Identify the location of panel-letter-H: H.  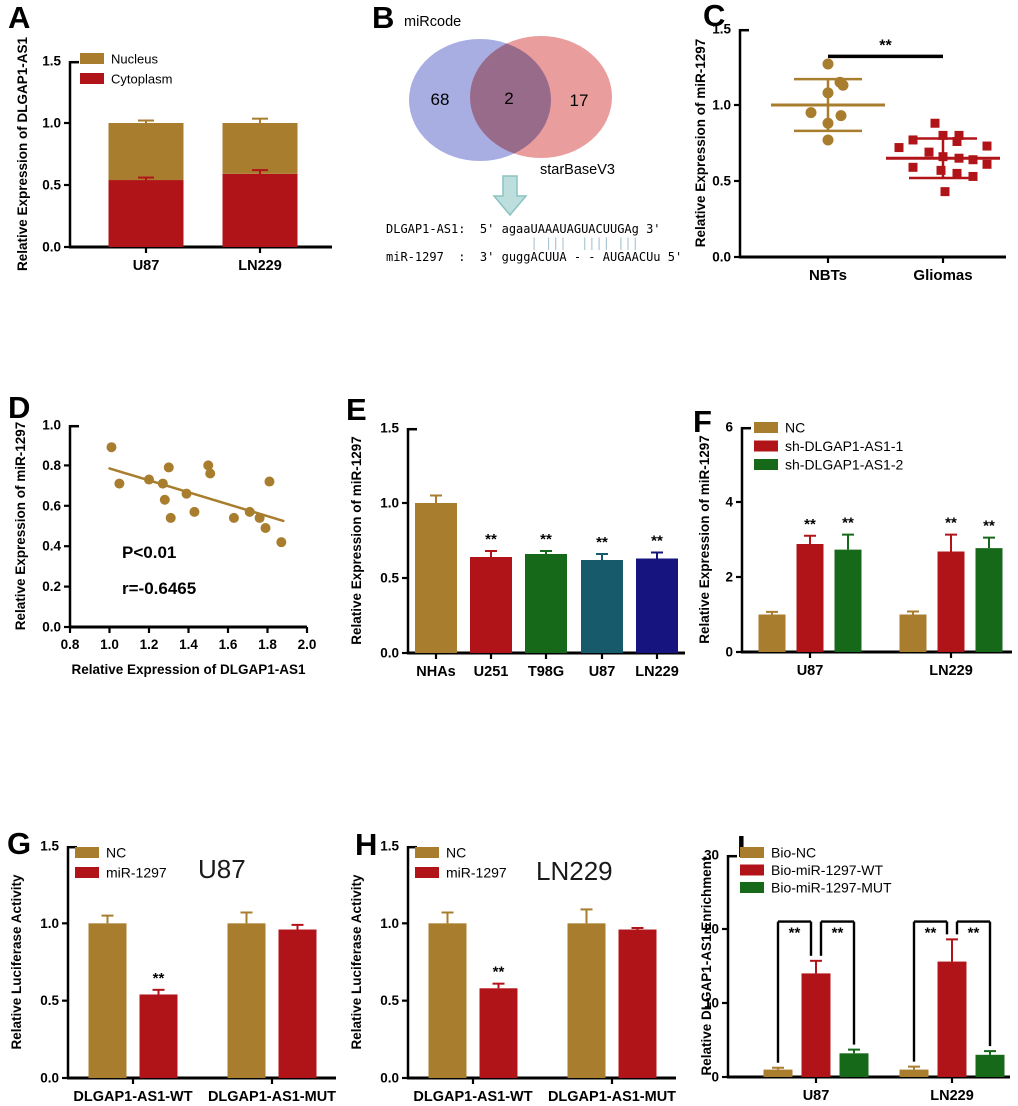
(366, 844).